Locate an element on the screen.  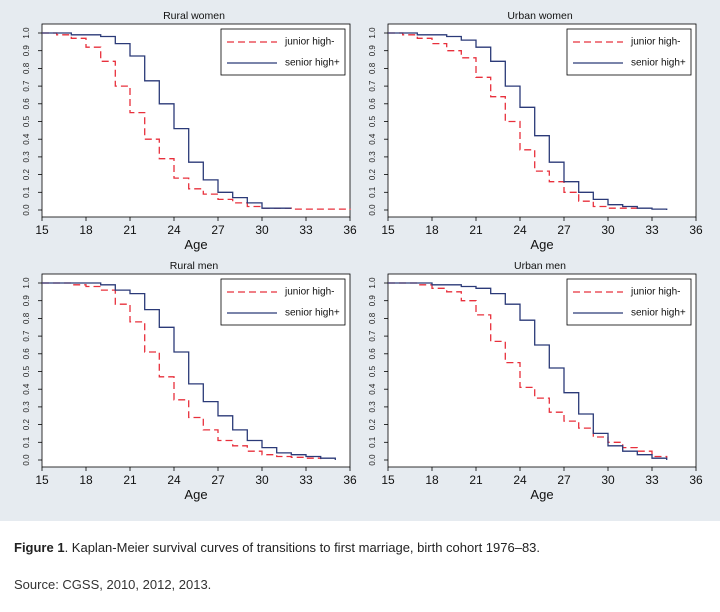
chart-title: Urban women is located at coordinates (540, 16).